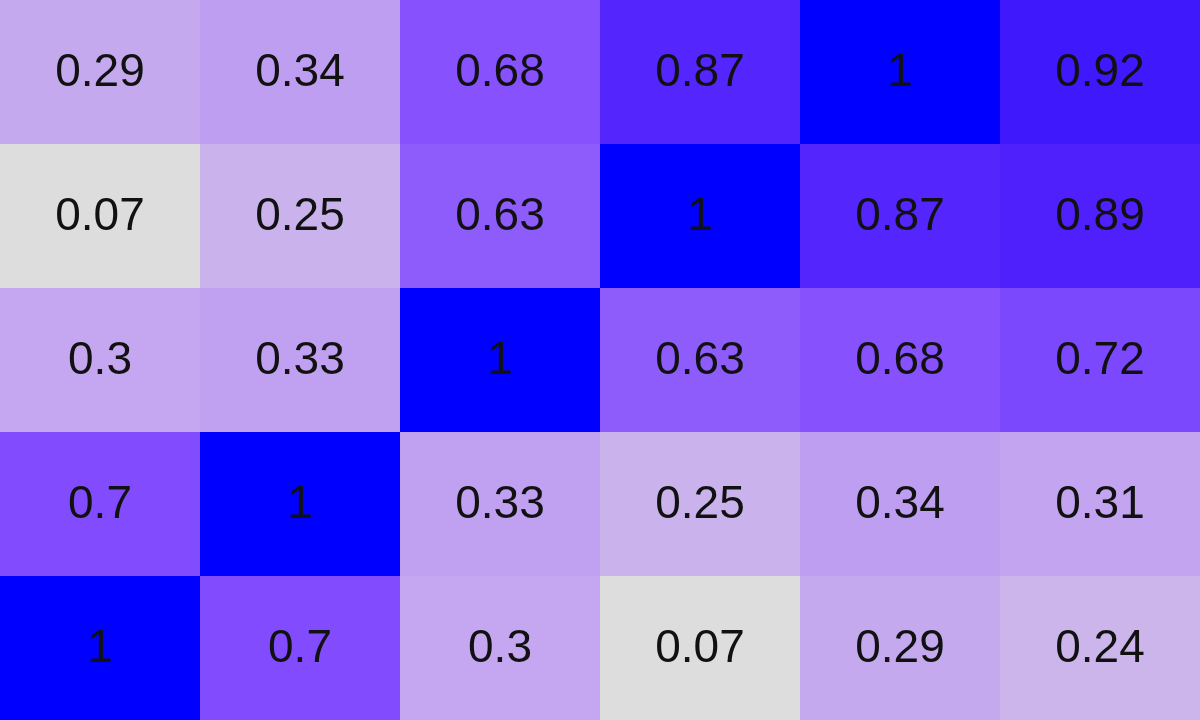 The height and width of the screenshot is (720, 1200). Describe the element at coordinates (1100, 70) in the screenshot. I see `data-label: 0.92` at that location.